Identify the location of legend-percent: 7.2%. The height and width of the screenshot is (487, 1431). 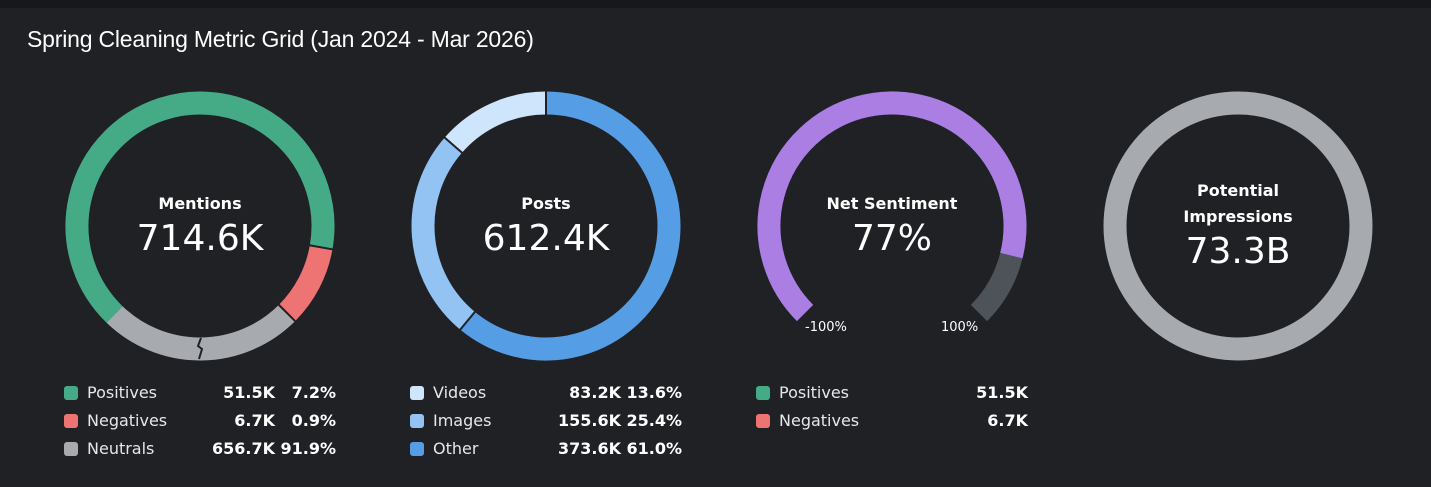
(313, 392).